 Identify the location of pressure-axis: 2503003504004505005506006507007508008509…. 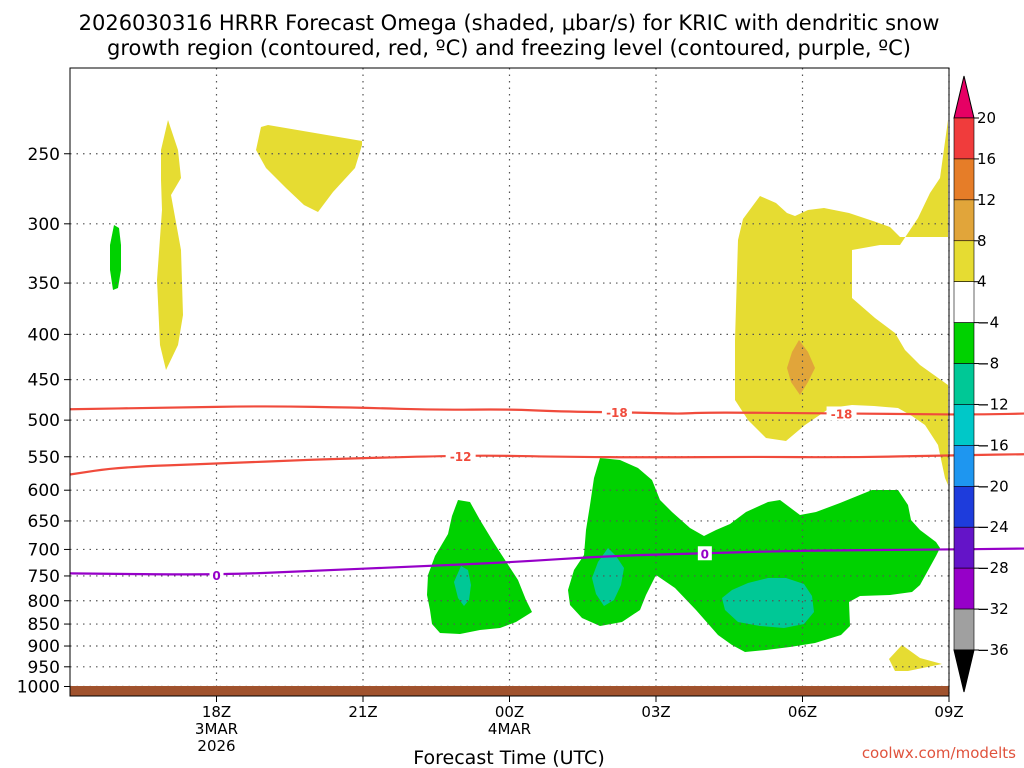
(43, 421).